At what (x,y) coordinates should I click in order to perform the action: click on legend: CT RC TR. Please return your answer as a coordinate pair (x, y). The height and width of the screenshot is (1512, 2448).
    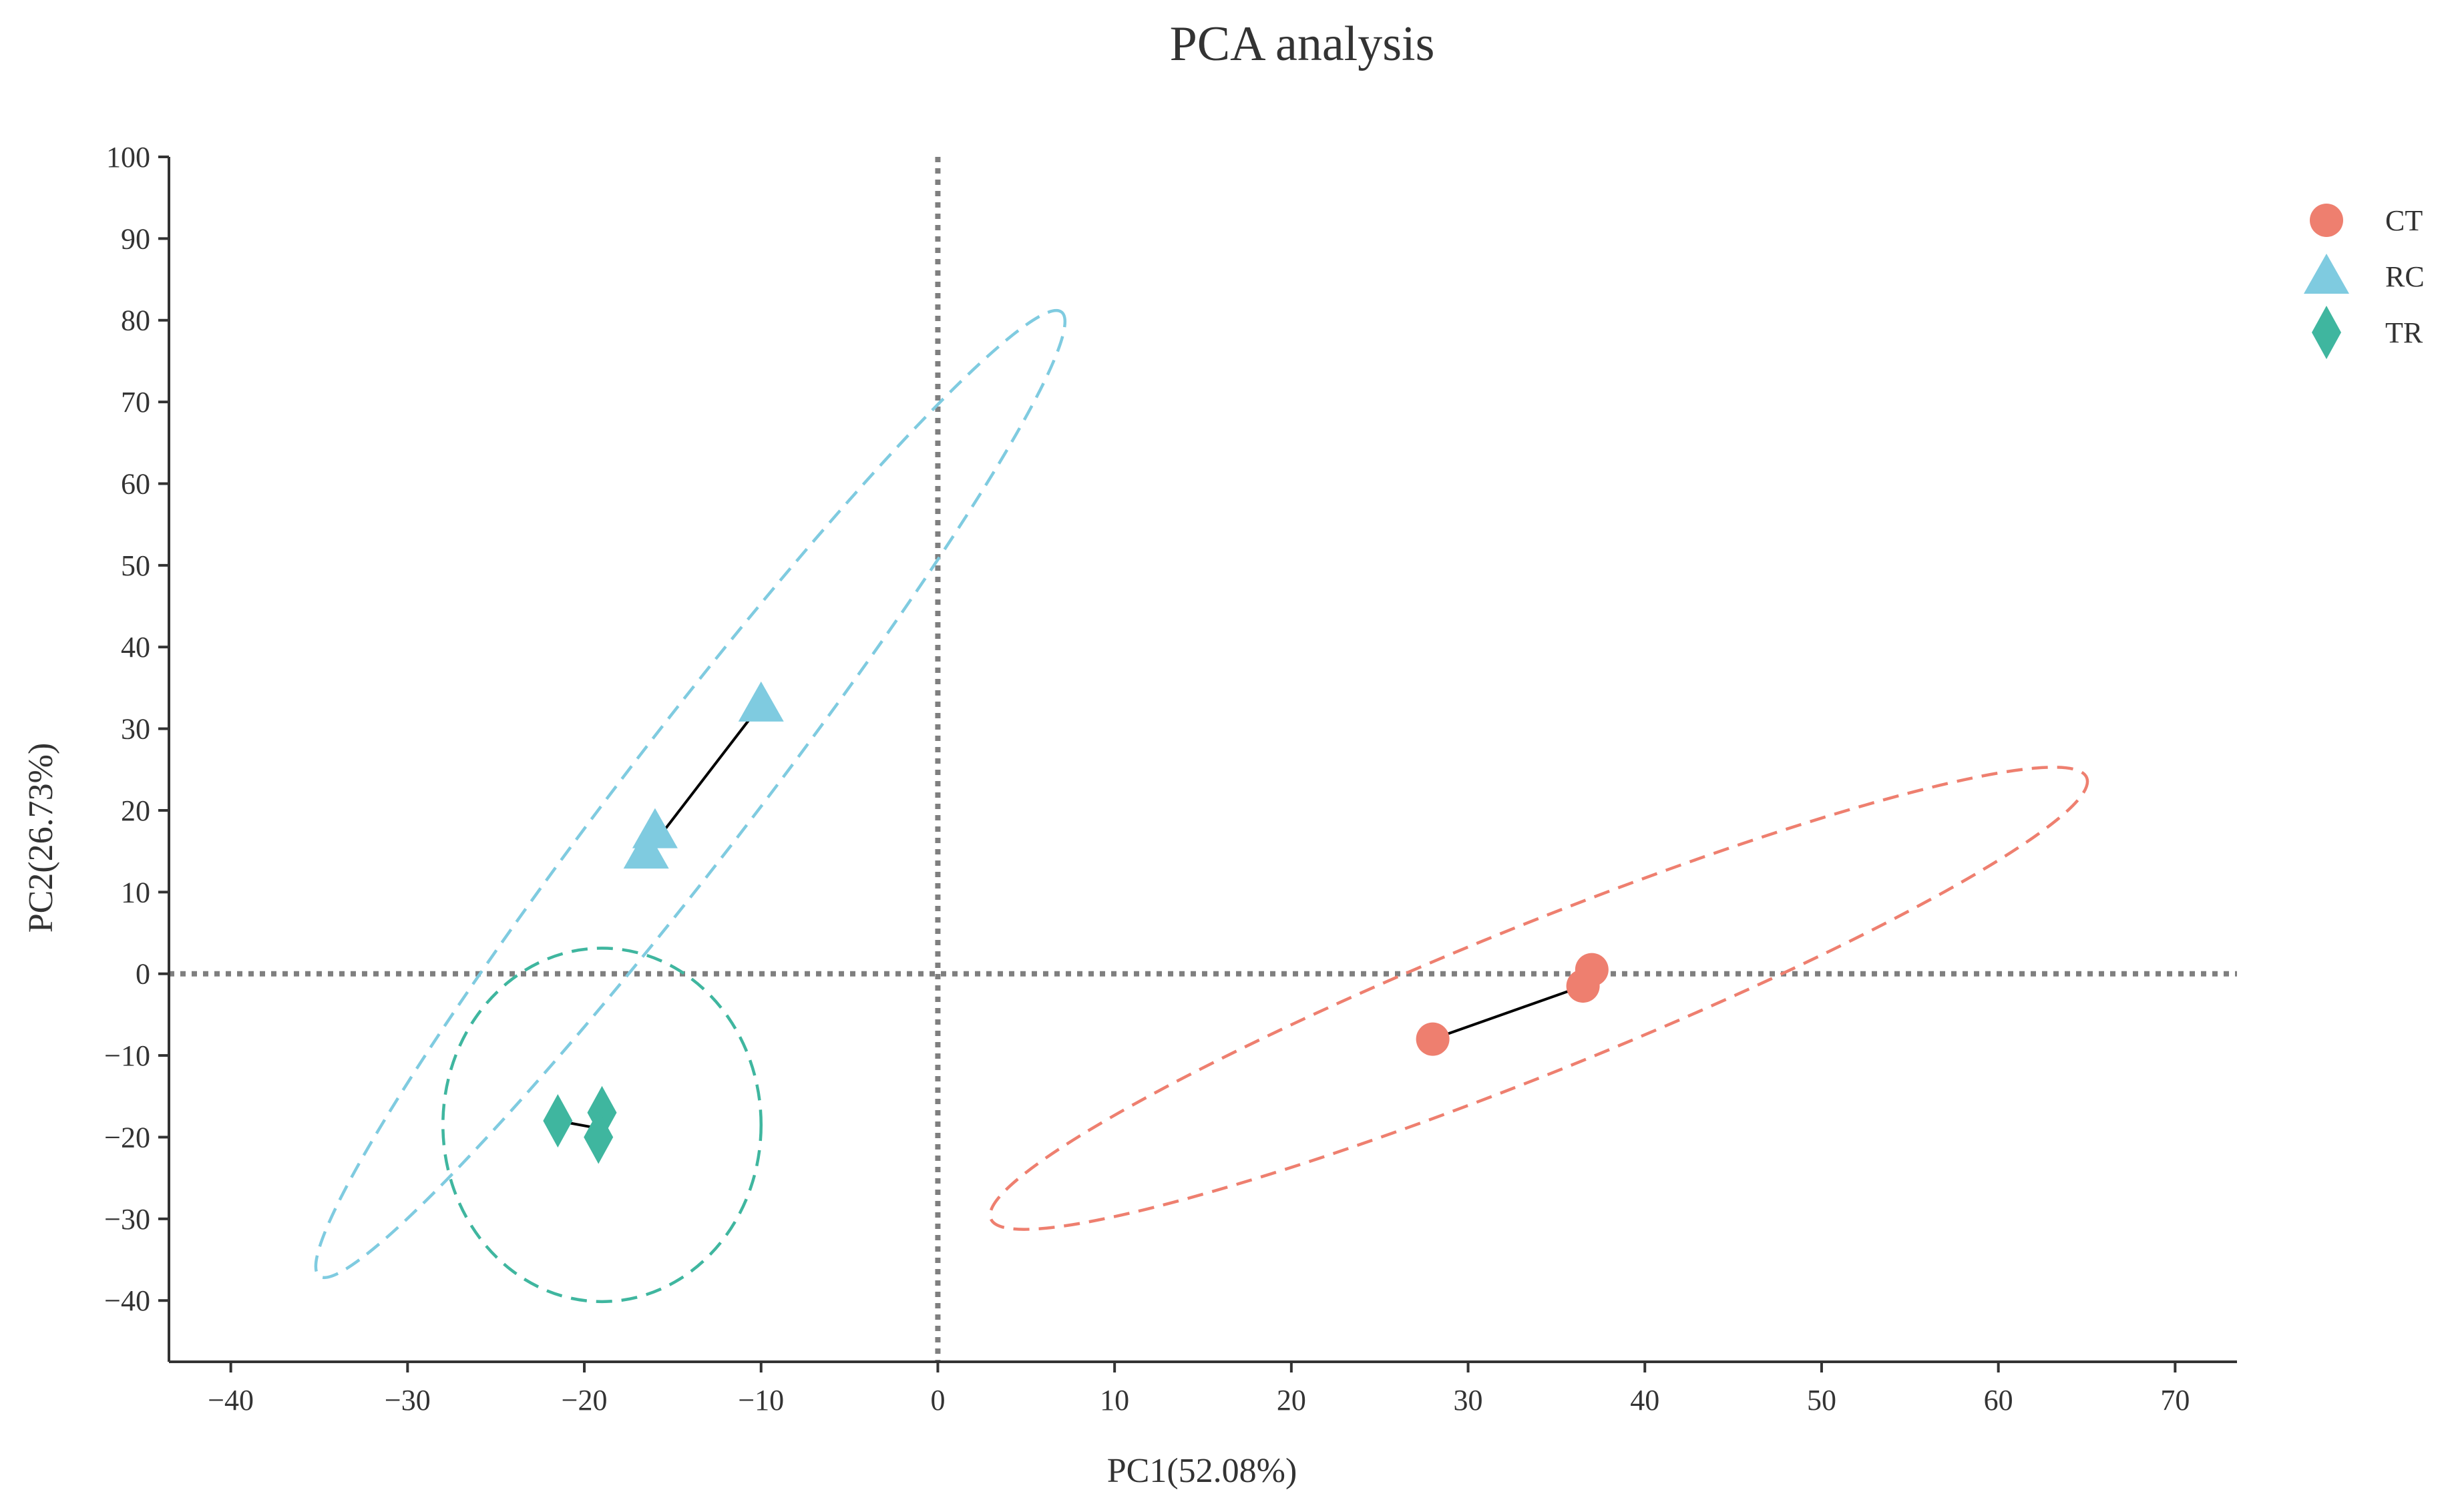
    Looking at the image, I should click on (2364, 281).